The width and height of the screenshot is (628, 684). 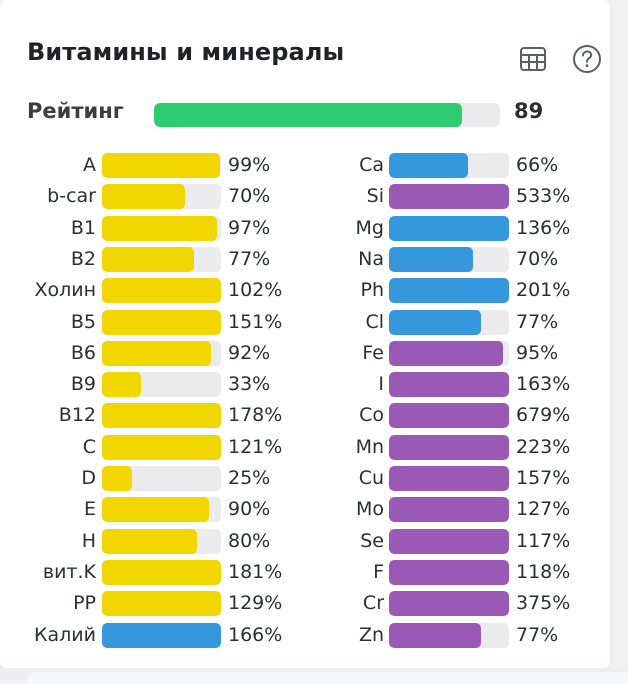 I want to click on mineral-name: Cl, so click(x=374, y=321).